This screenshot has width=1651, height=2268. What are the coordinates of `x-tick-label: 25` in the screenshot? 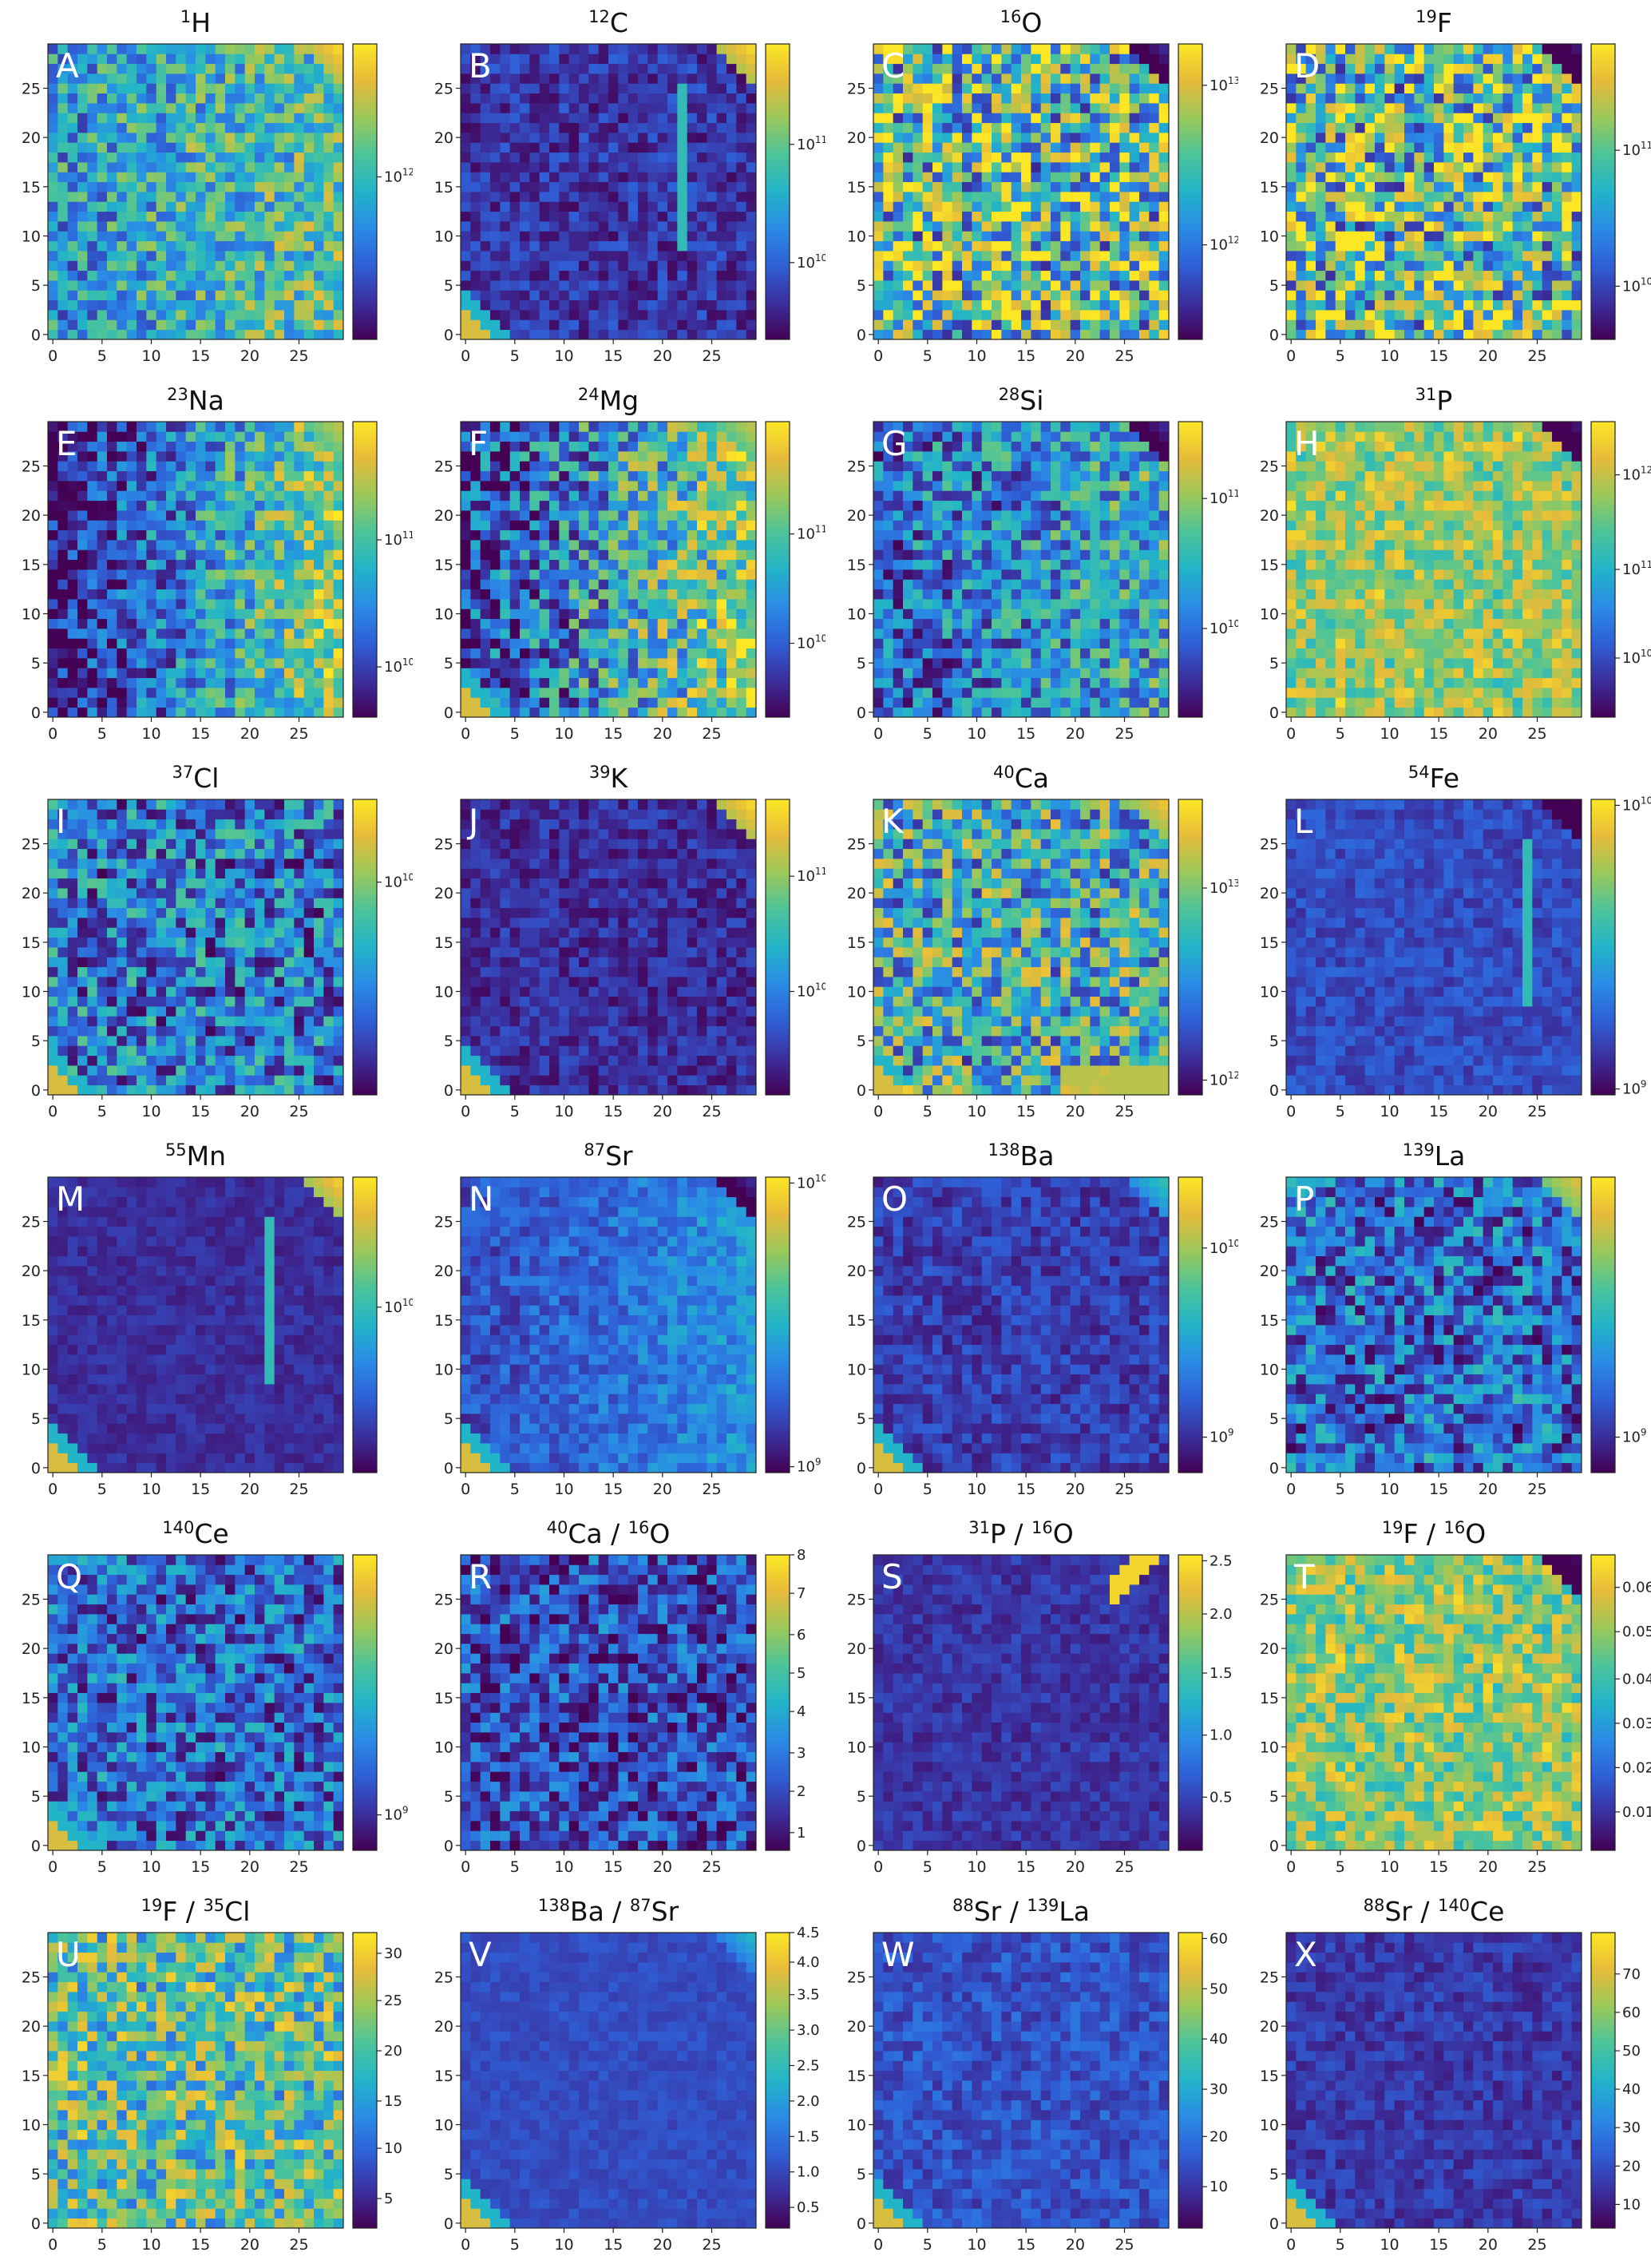 It's located at (298, 734).